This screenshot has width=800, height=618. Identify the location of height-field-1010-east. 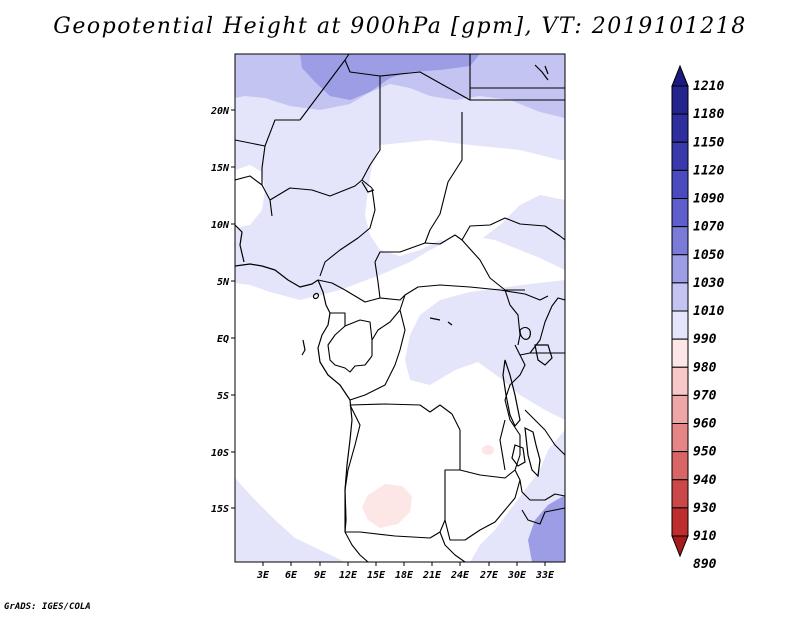
(485, 350).